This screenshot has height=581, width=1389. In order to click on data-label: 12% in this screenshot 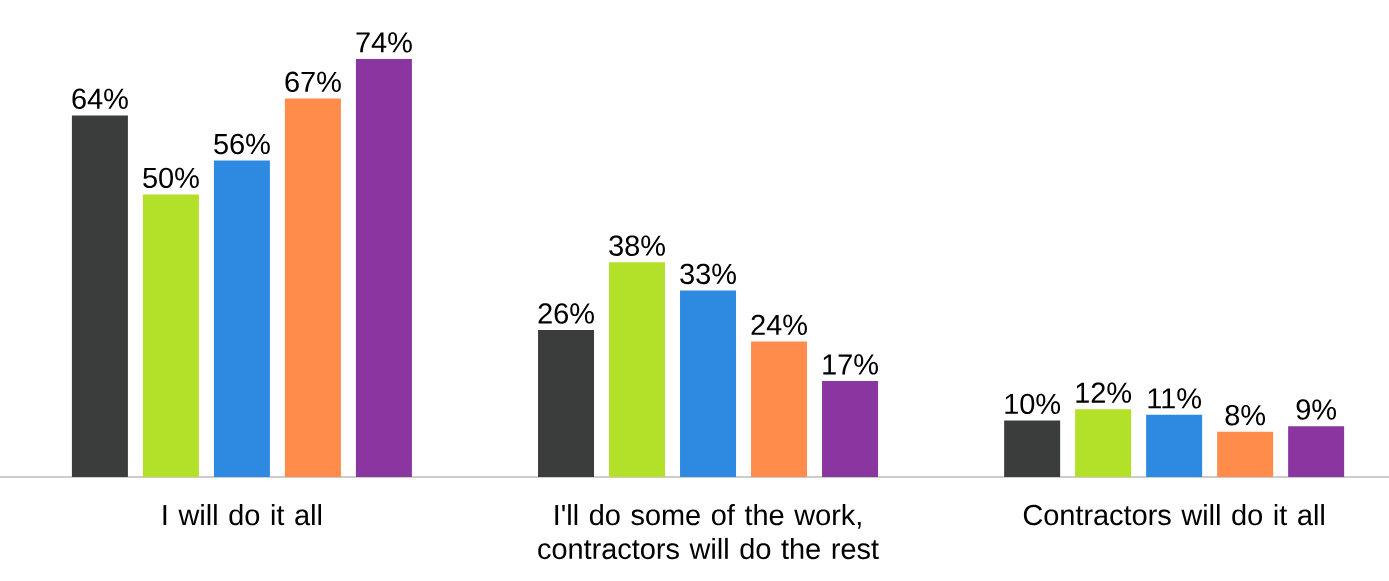, I will do `click(1104, 392)`.